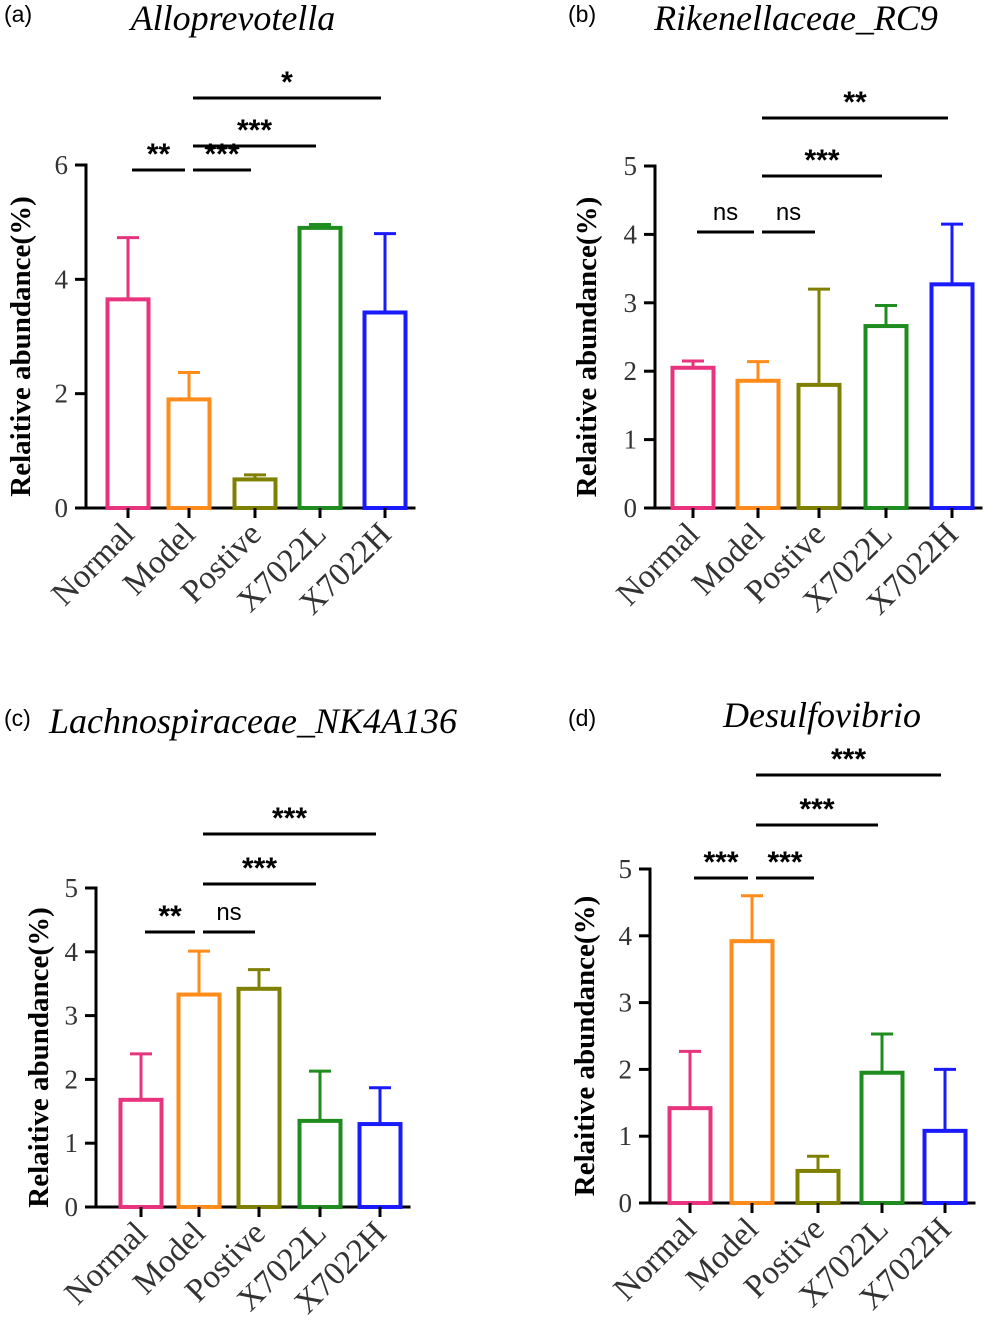 The image size is (1000, 1341). I want to click on chart-title: Alloprevotella, so click(232, 19).